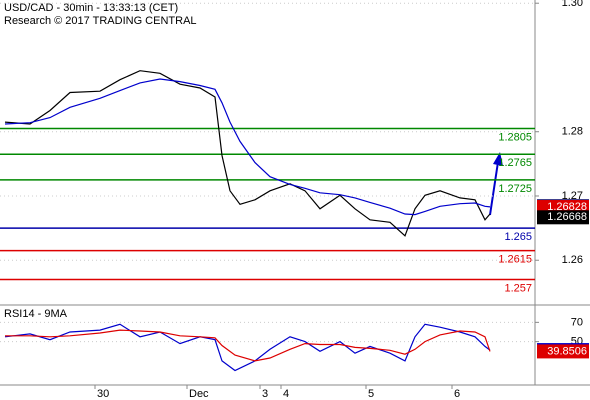  What do you see at coordinates (371, 394) in the screenshot?
I see `x-tick-label: 5` at bounding box center [371, 394].